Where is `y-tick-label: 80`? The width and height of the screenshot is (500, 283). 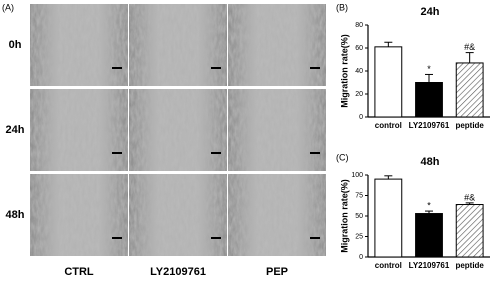 y-tick-label: 80 is located at coordinates (359, 25).